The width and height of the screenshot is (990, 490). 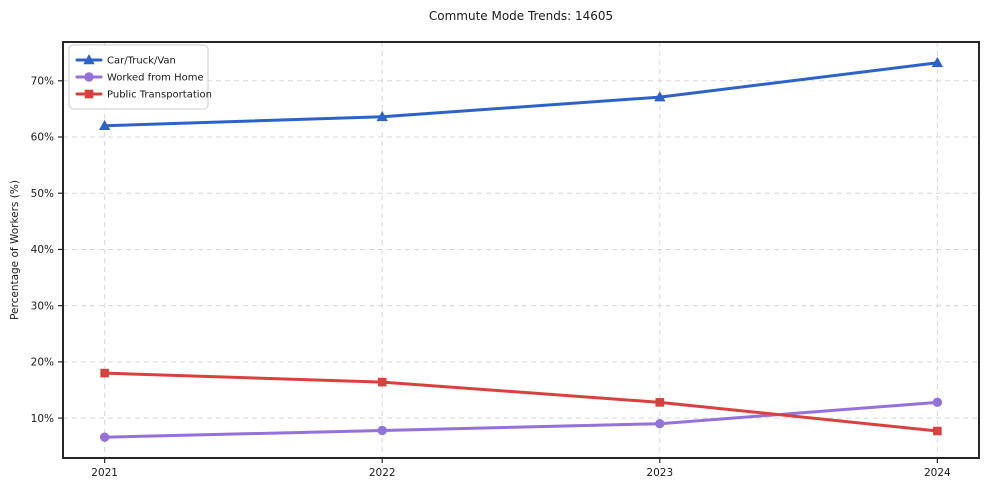 What do you see at coordinates (521, 16) in the screenshot?
I see `chart-title: Commute Mode Trends: 14605` at bounding box center [521, 16].